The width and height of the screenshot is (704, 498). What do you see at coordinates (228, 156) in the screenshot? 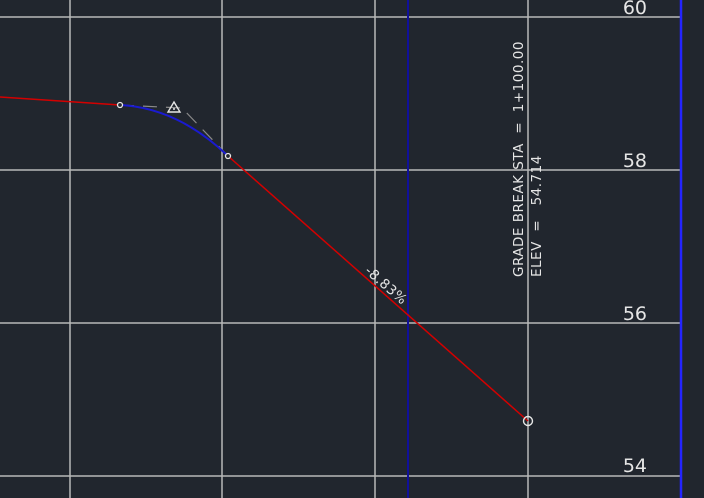
I see `pvt-grip-icon` at bounding box center [228, 156].